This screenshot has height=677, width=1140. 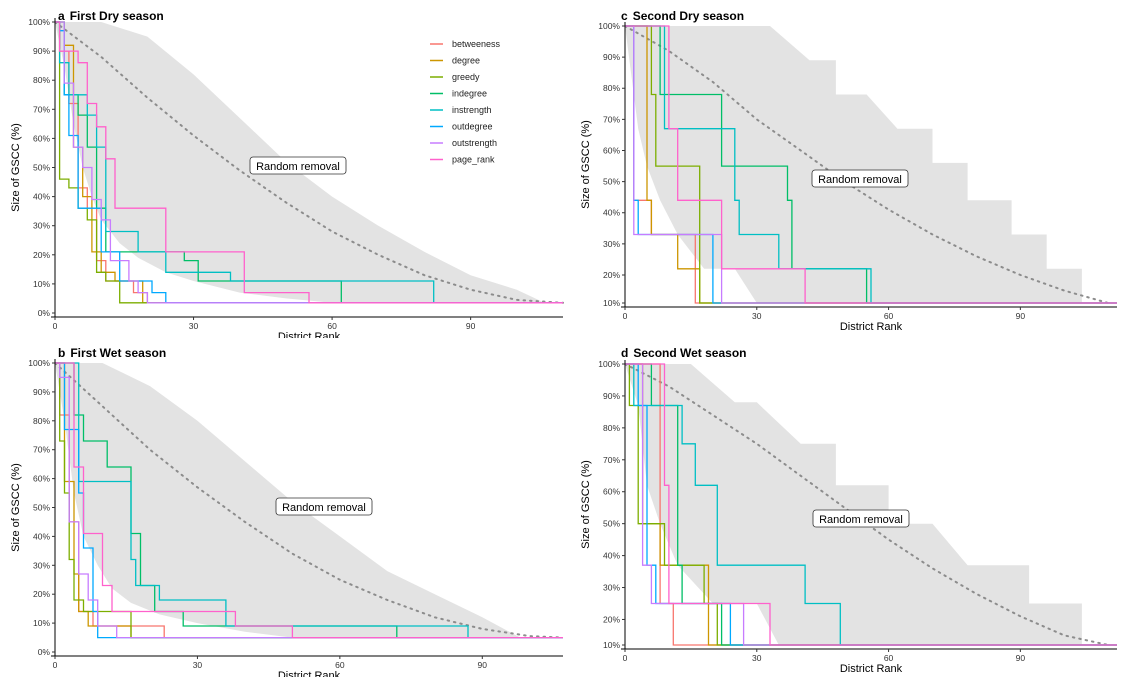 What do you see at coordinates (476, 44) in the screenshot?
I see `legend-label: betweeness` at bounding box center [476, 44].